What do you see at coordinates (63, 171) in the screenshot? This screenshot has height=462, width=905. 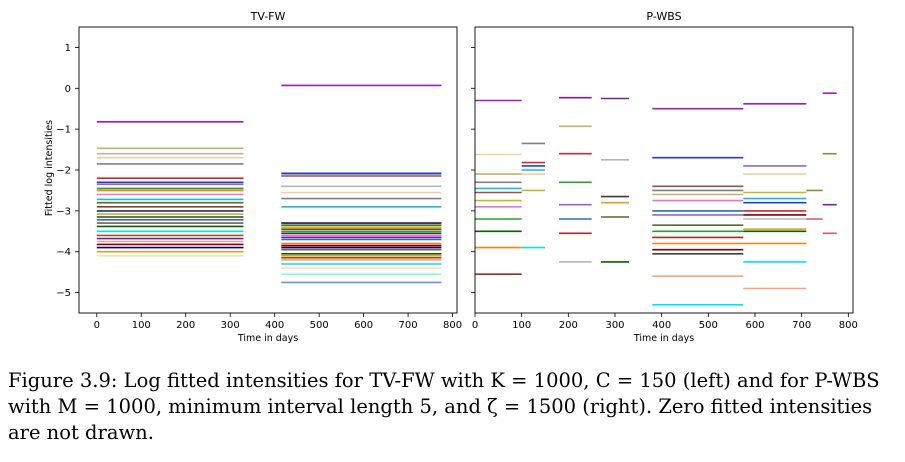 I see `y-tick-label: −2` at bounding box center [63, 171].